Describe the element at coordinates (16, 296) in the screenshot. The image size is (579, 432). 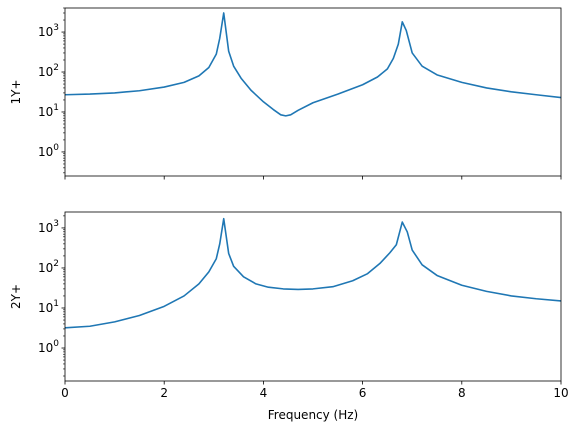
I see `y-axis-label: 2Y+` at that location.